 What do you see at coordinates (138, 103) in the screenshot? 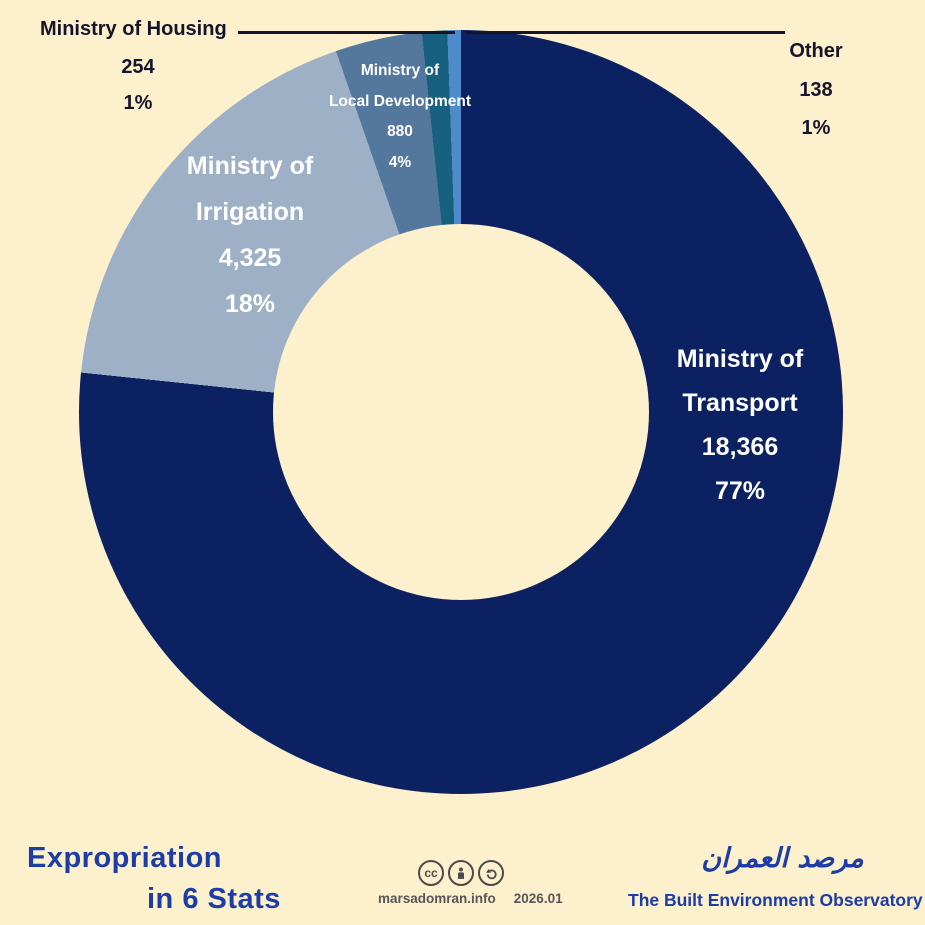
I see `label-housing-pct: 1%` at bounding box center [138, 103].